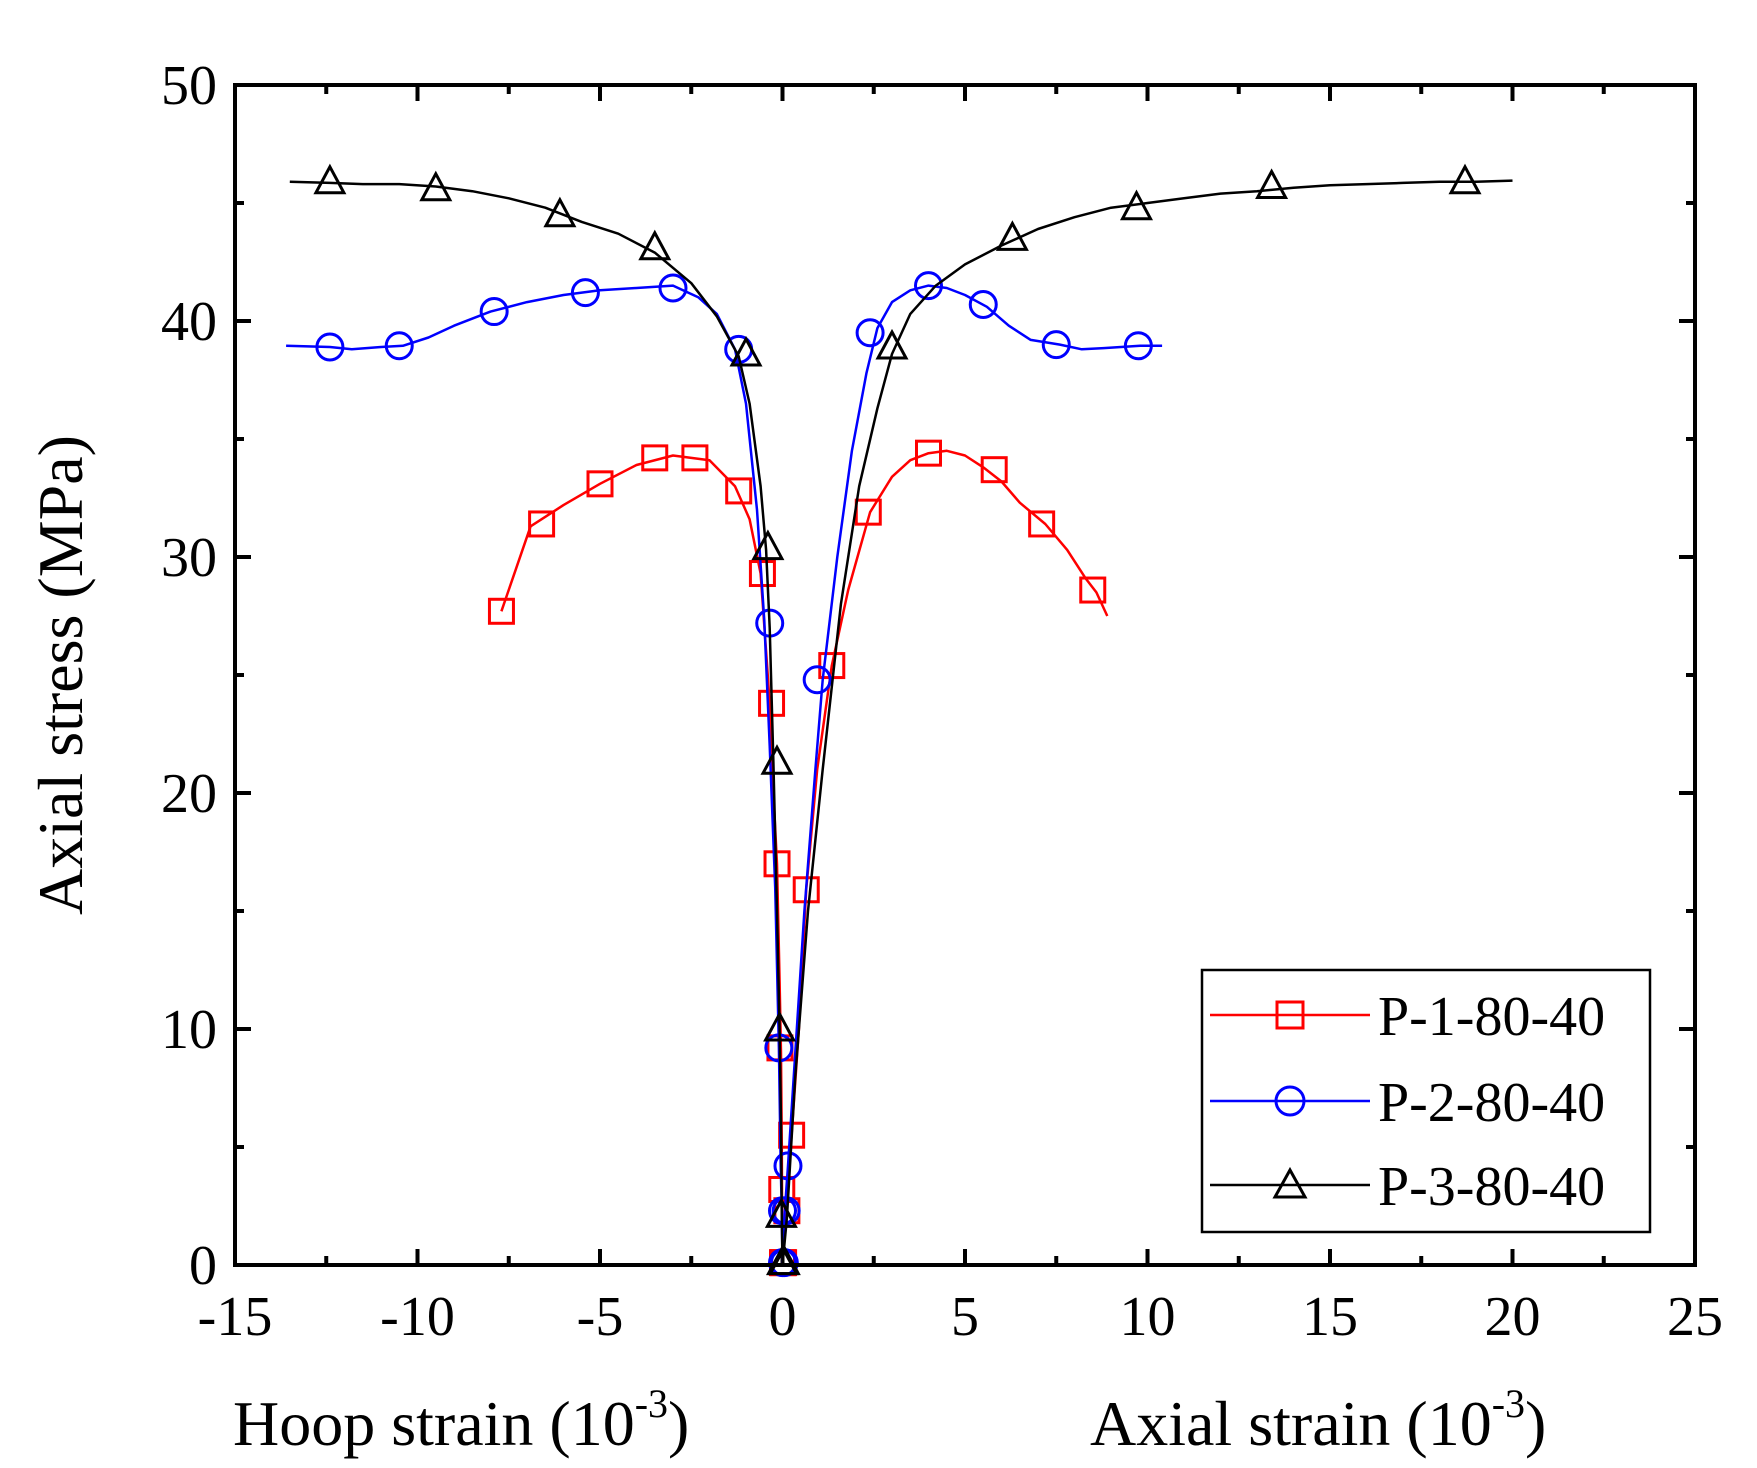 The width and height of the screenshot is (1757, 1468). Describe the element at coordinates (1535, 1423) in the screenshot. I see `x-axis-title-axial-close: )` at that location.